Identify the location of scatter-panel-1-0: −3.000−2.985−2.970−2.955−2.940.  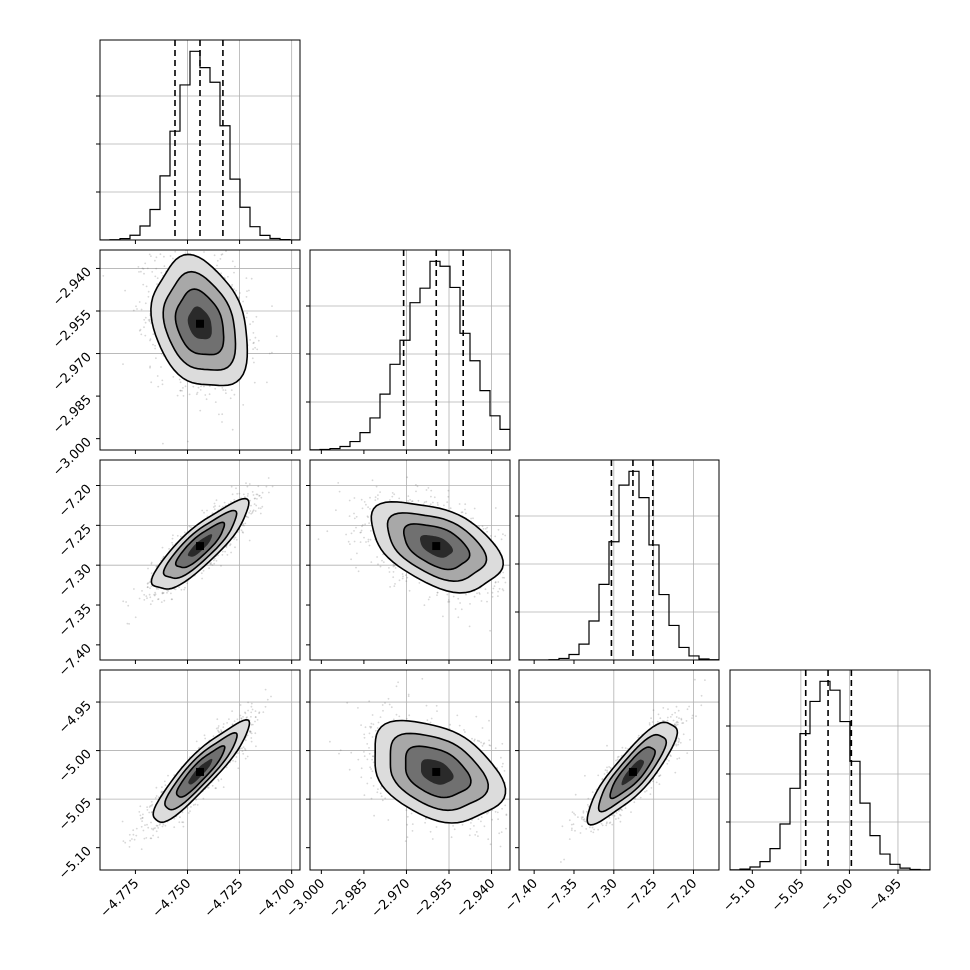
(175, 364).